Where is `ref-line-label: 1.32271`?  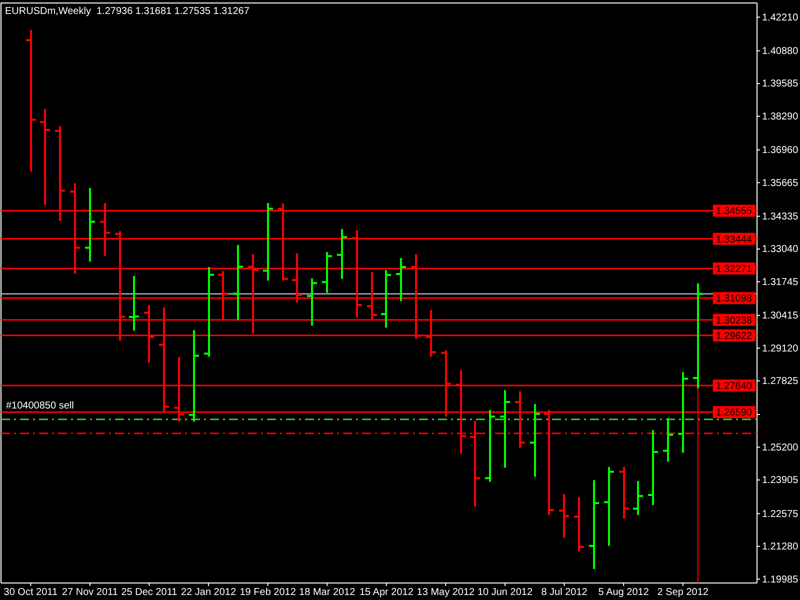 ref-line-label: 1.32271 is located at coordinates (734, 269).